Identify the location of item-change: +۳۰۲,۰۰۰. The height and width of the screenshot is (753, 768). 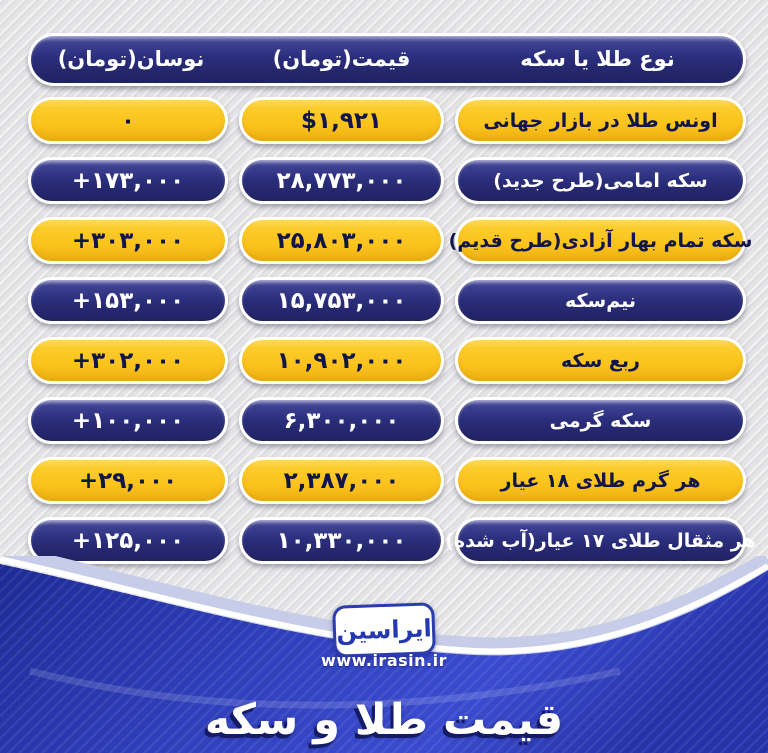
(128, 360).